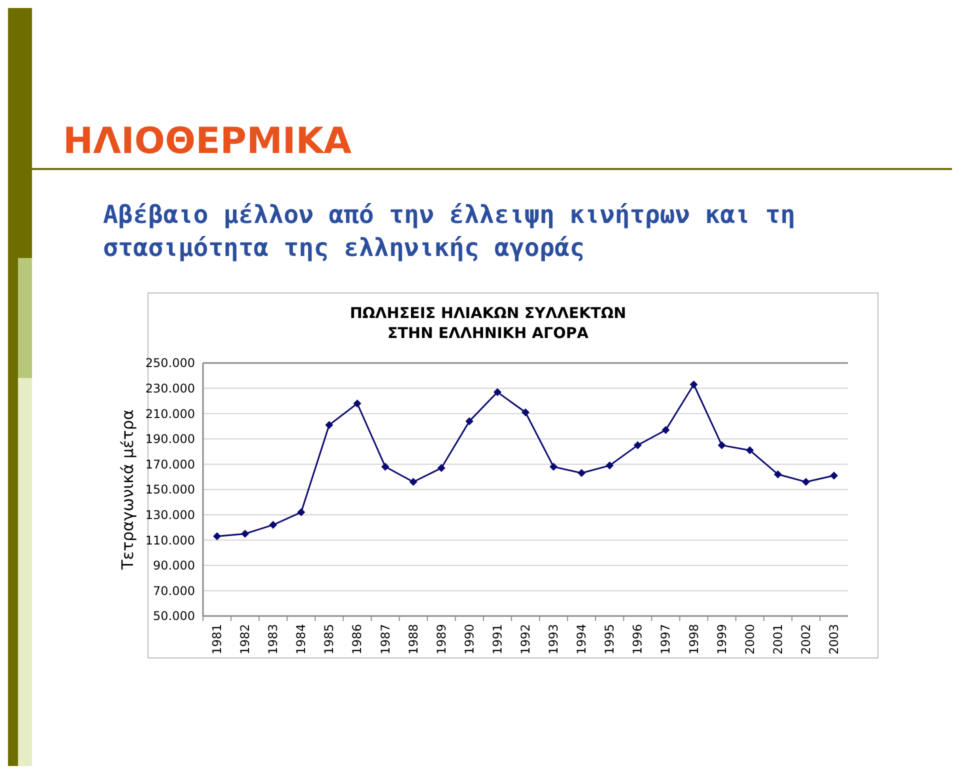  What do you see at coordinates (170, 540) in the screenshot?
I see `y-tick-label: 110.000` at bounding box center [170, 540].